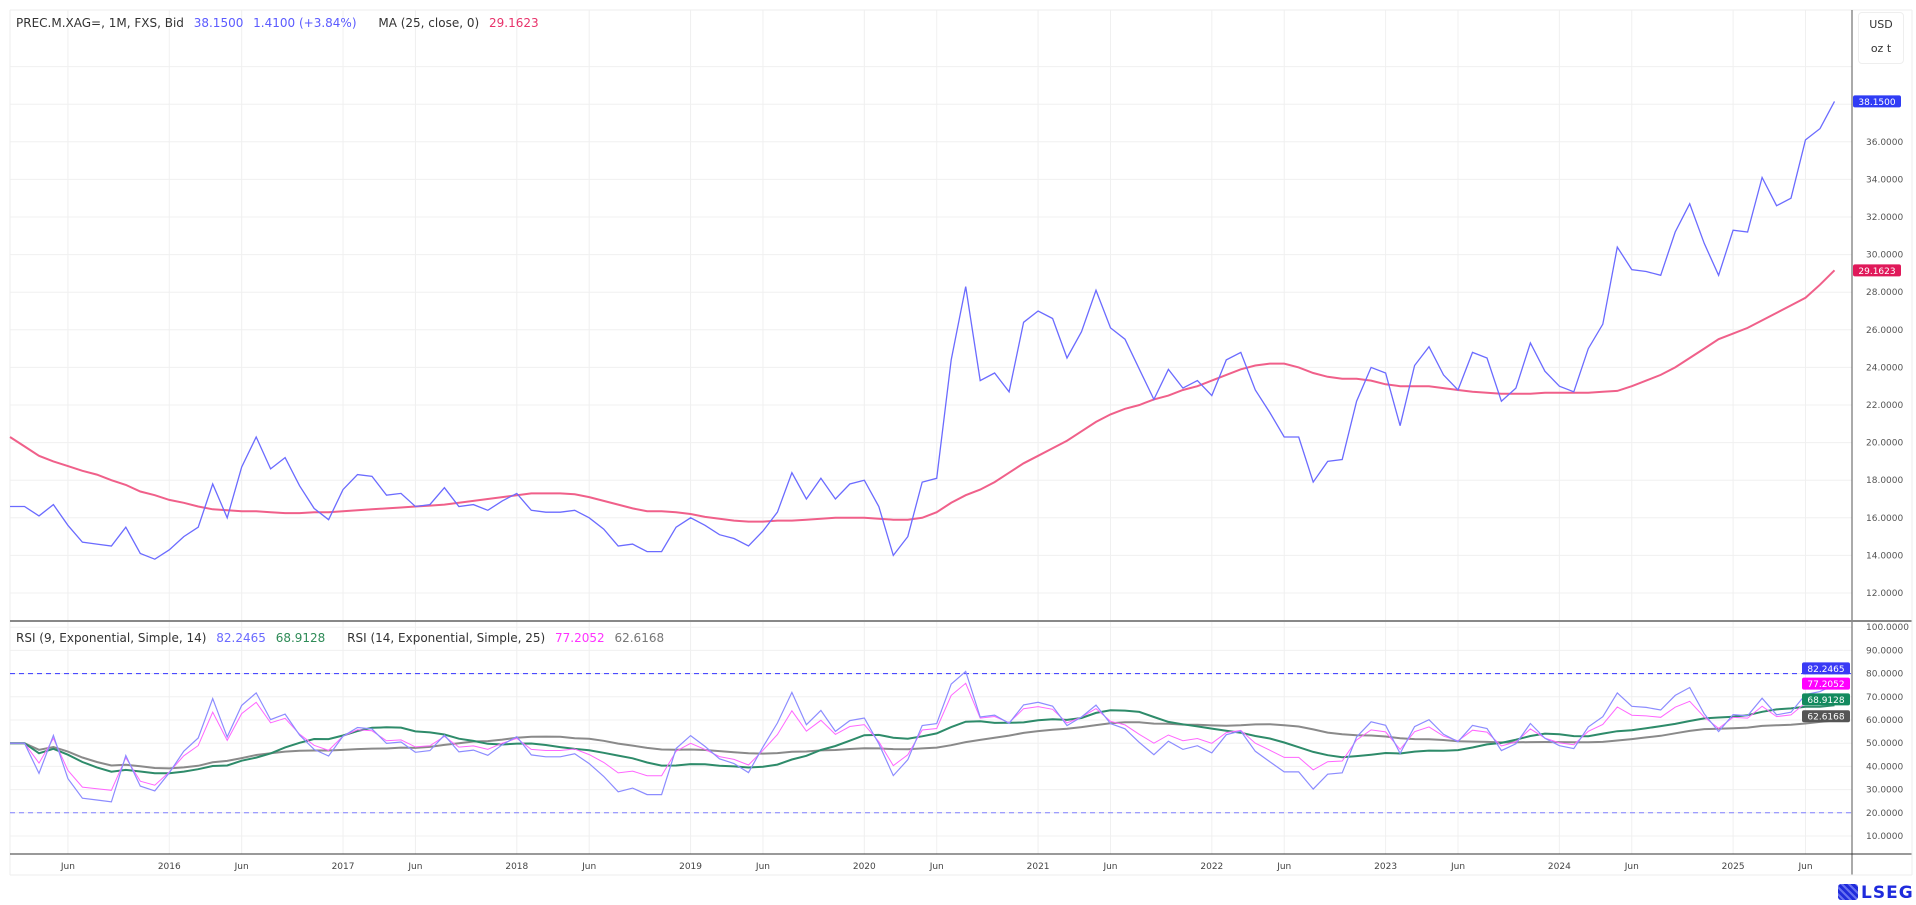  Describe the element at coordinates (241, 638) in the screenshot. I see `rsi1-value: 82.2465` at that location.